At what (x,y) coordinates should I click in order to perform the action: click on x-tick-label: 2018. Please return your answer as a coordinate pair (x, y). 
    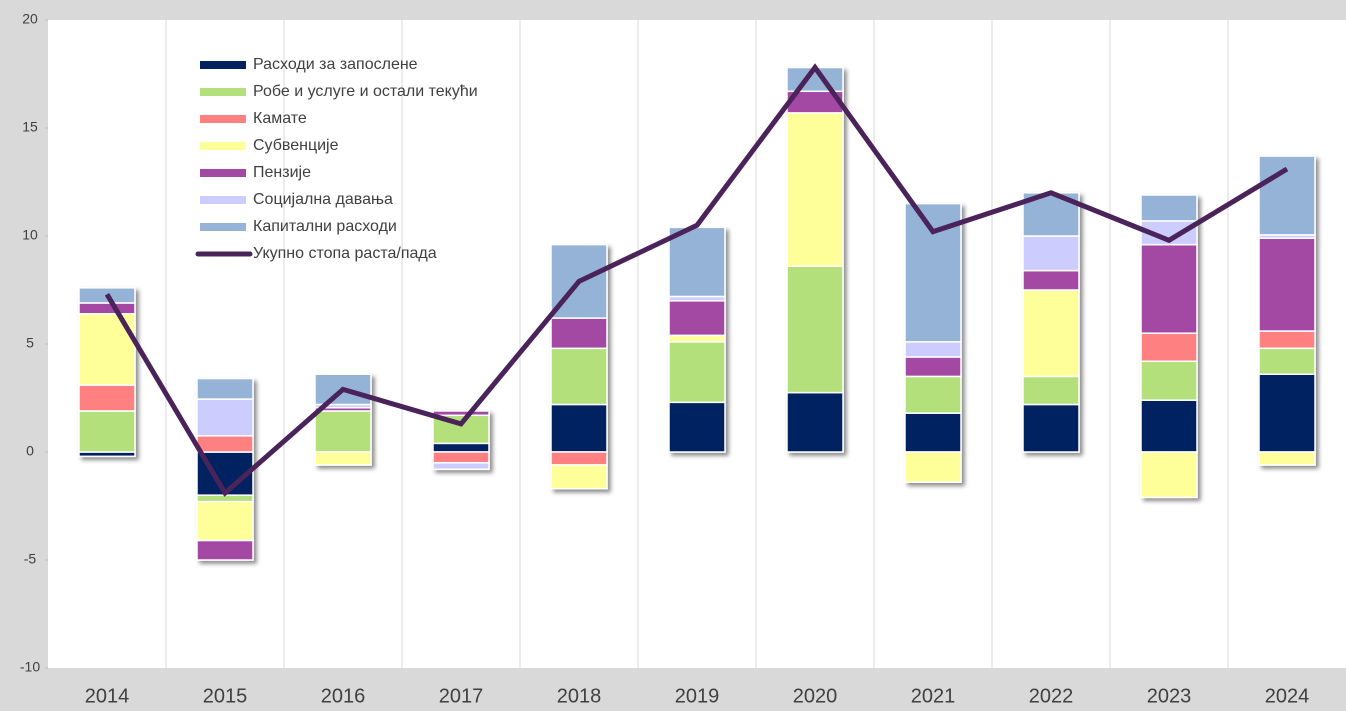
    Looking at the image, I should click on (579, 696).